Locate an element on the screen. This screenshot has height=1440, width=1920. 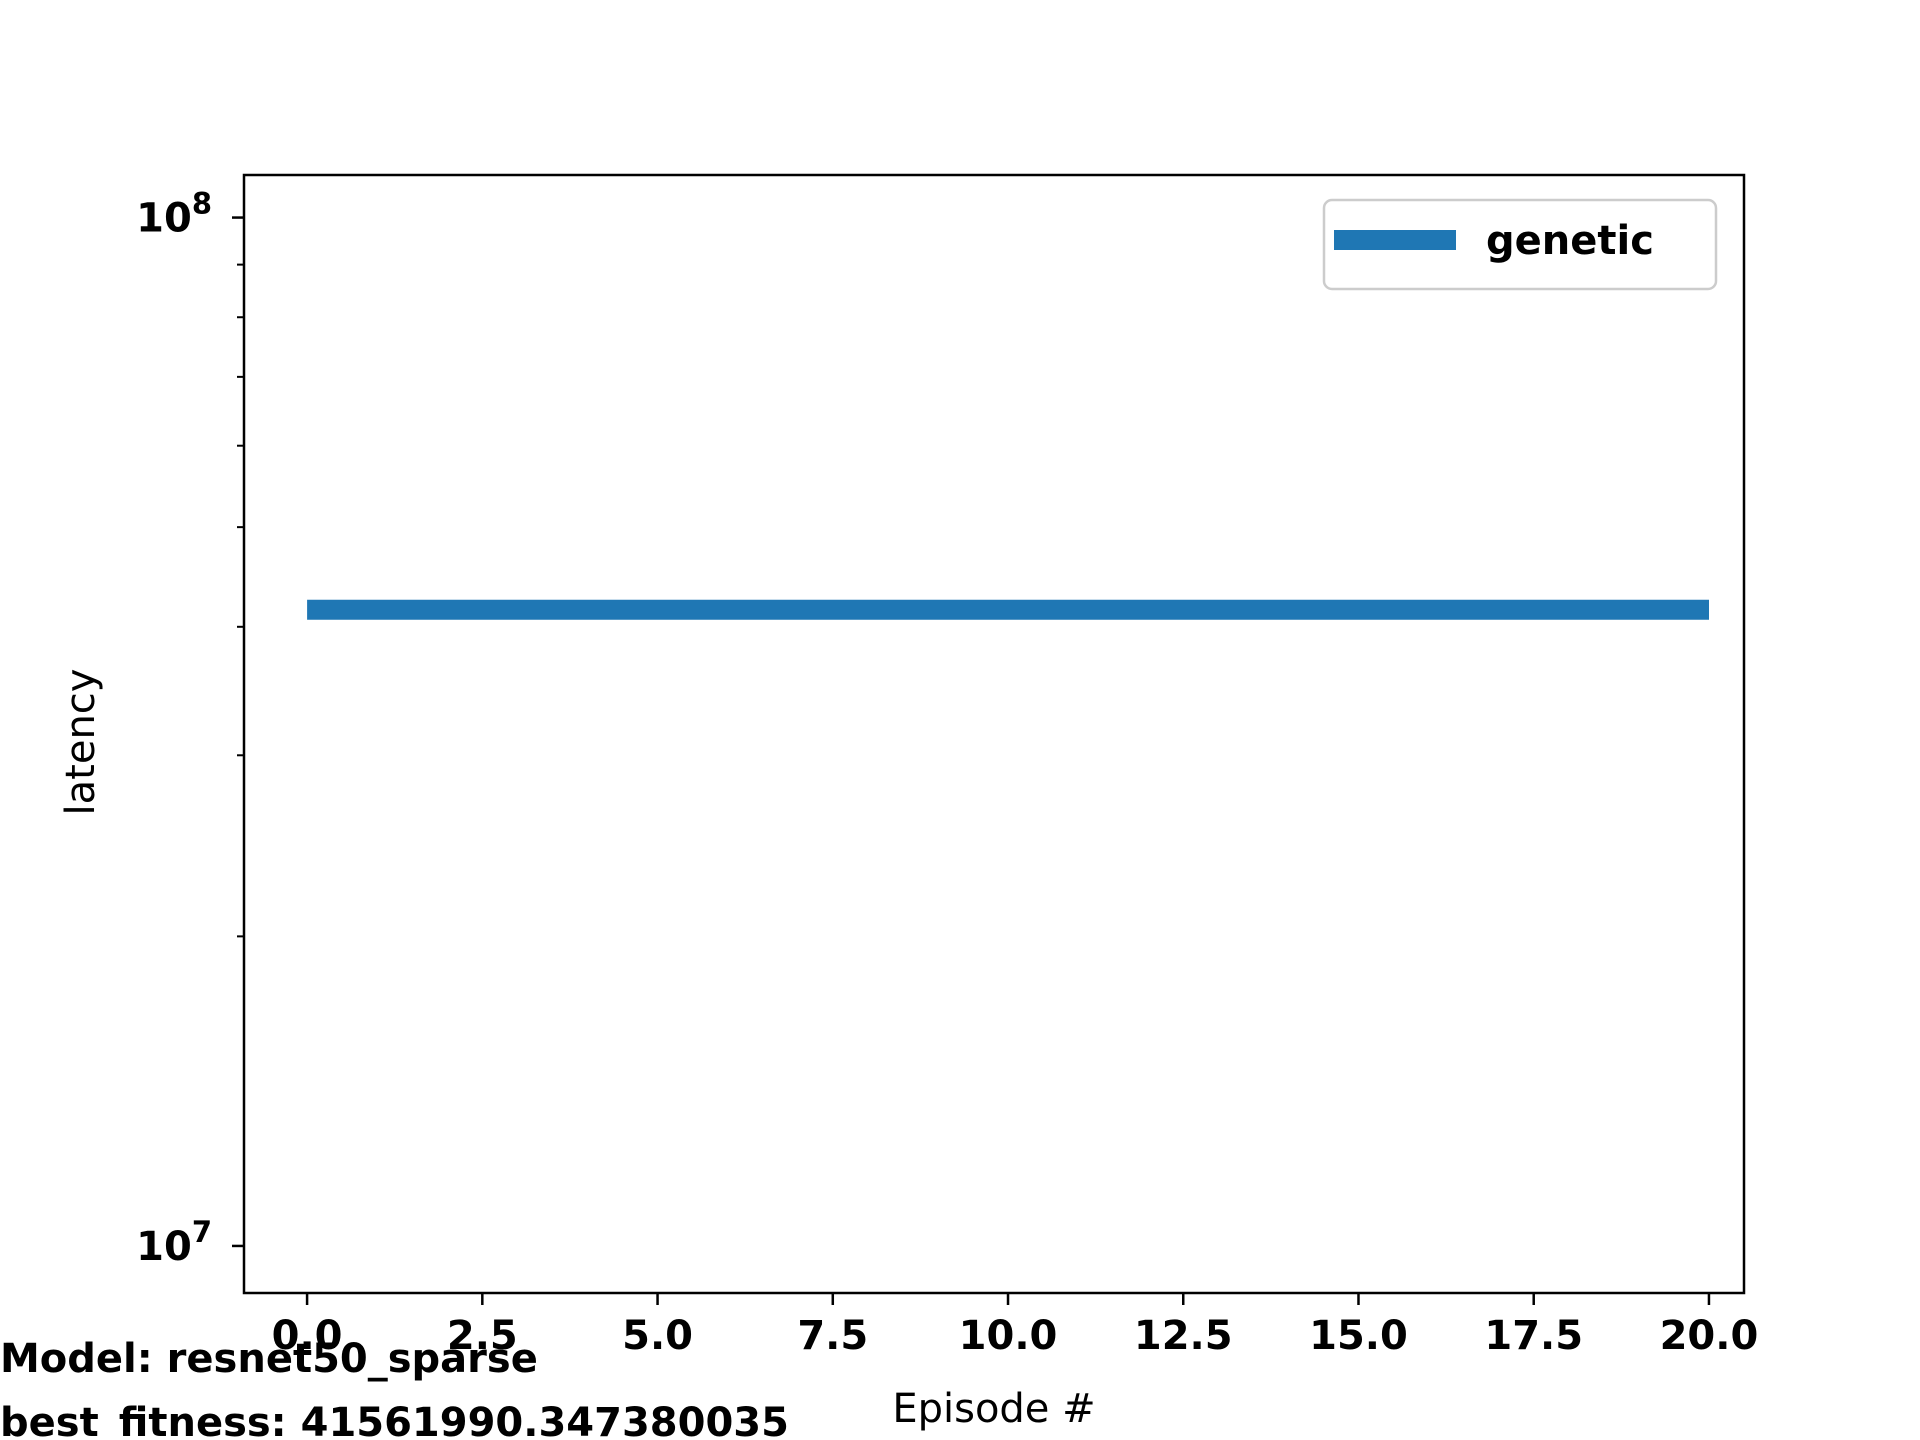
footer-best-fitness-text: best_fitness: 41561990.347380035 is located at coordinates (394, 1420).